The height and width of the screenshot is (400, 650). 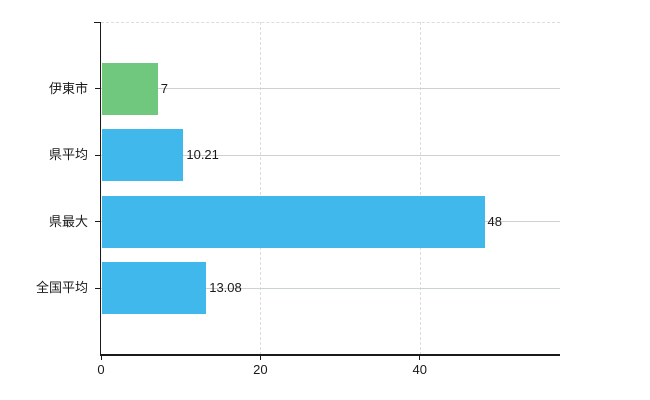 I want to click on y-axis-line, so click(x=100, y=188).